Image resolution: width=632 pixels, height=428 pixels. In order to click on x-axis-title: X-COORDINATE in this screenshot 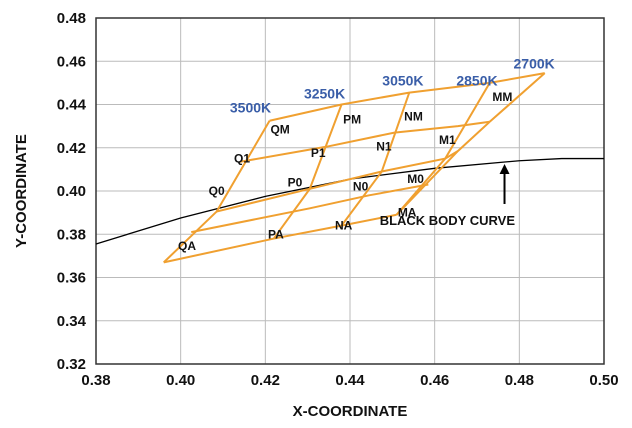, I will do `click(350, 411)`.